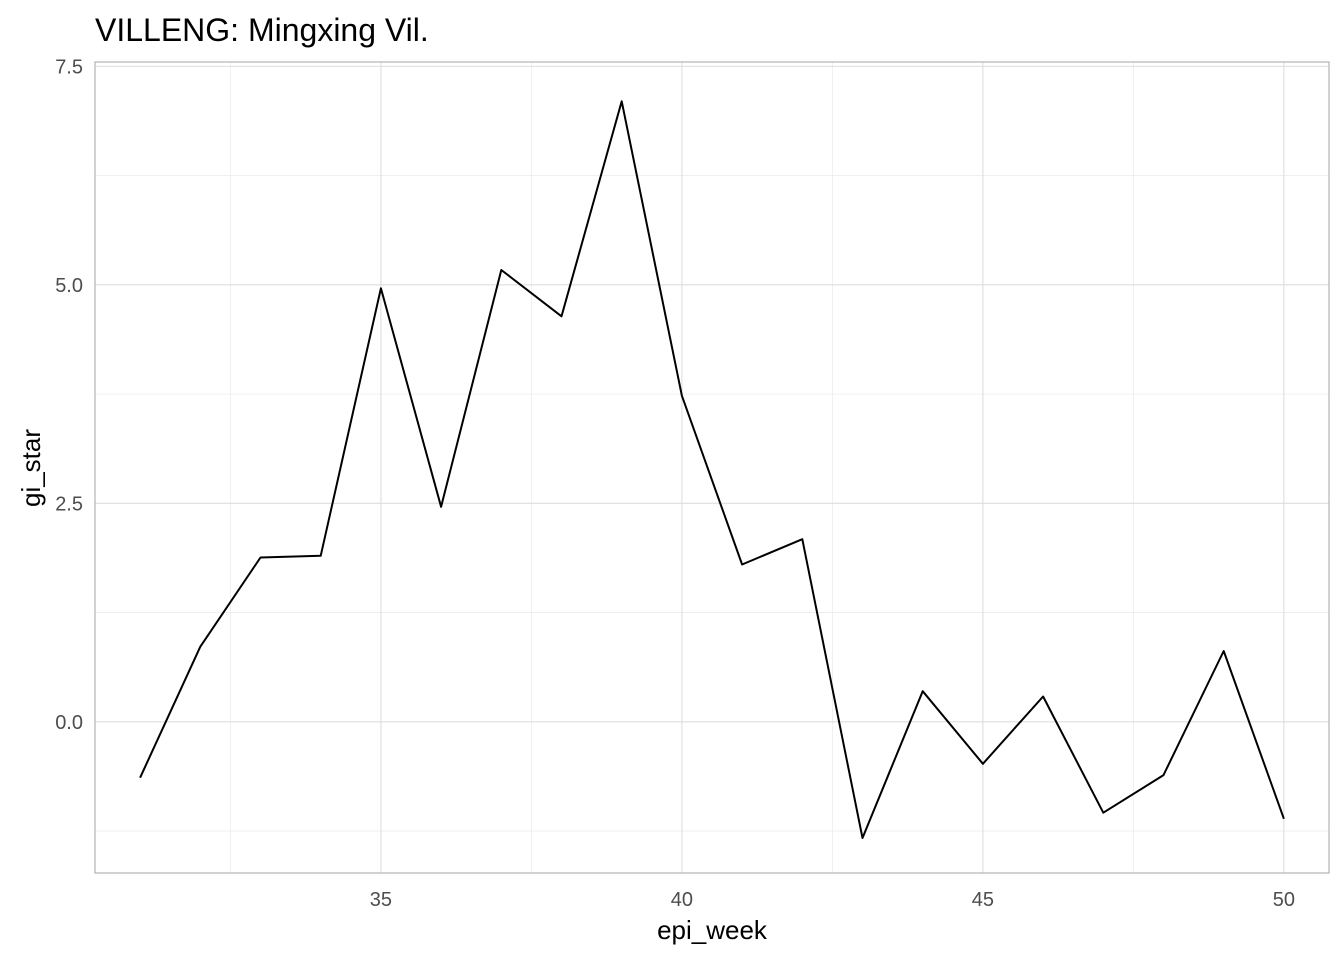 Image resolution: width=1344 pixels, height=960 pixels. What do you see at coordinates (31, 468) in the screenshot?
I see `y-axis-title: gi_star` at bounding box center [31, 468].